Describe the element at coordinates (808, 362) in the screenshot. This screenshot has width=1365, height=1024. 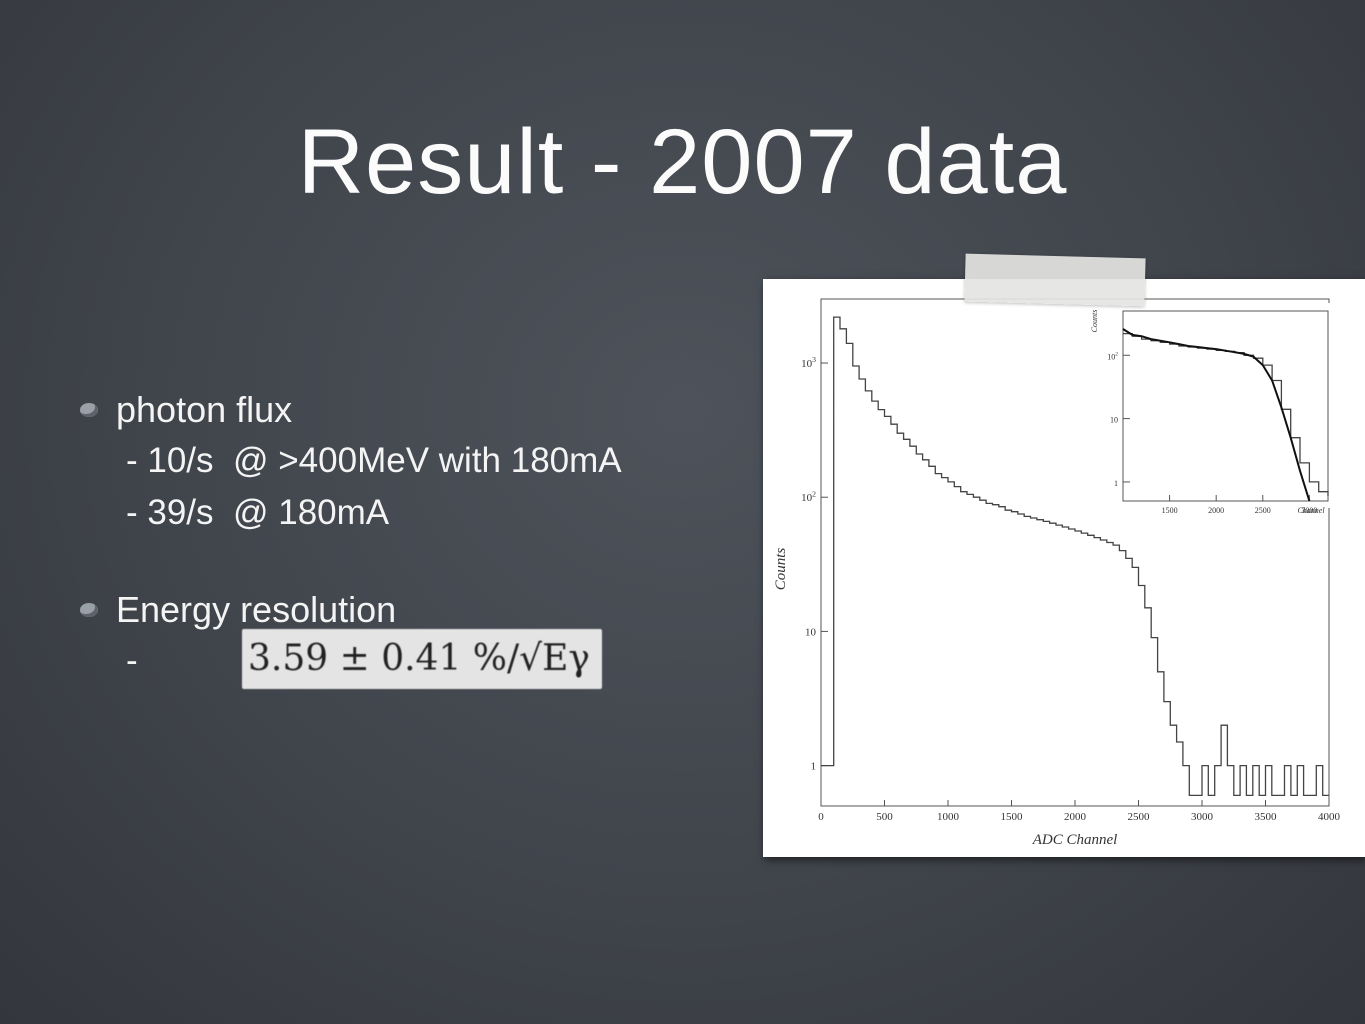
I see `main-chart-y-tick-label: 10³` at that location.